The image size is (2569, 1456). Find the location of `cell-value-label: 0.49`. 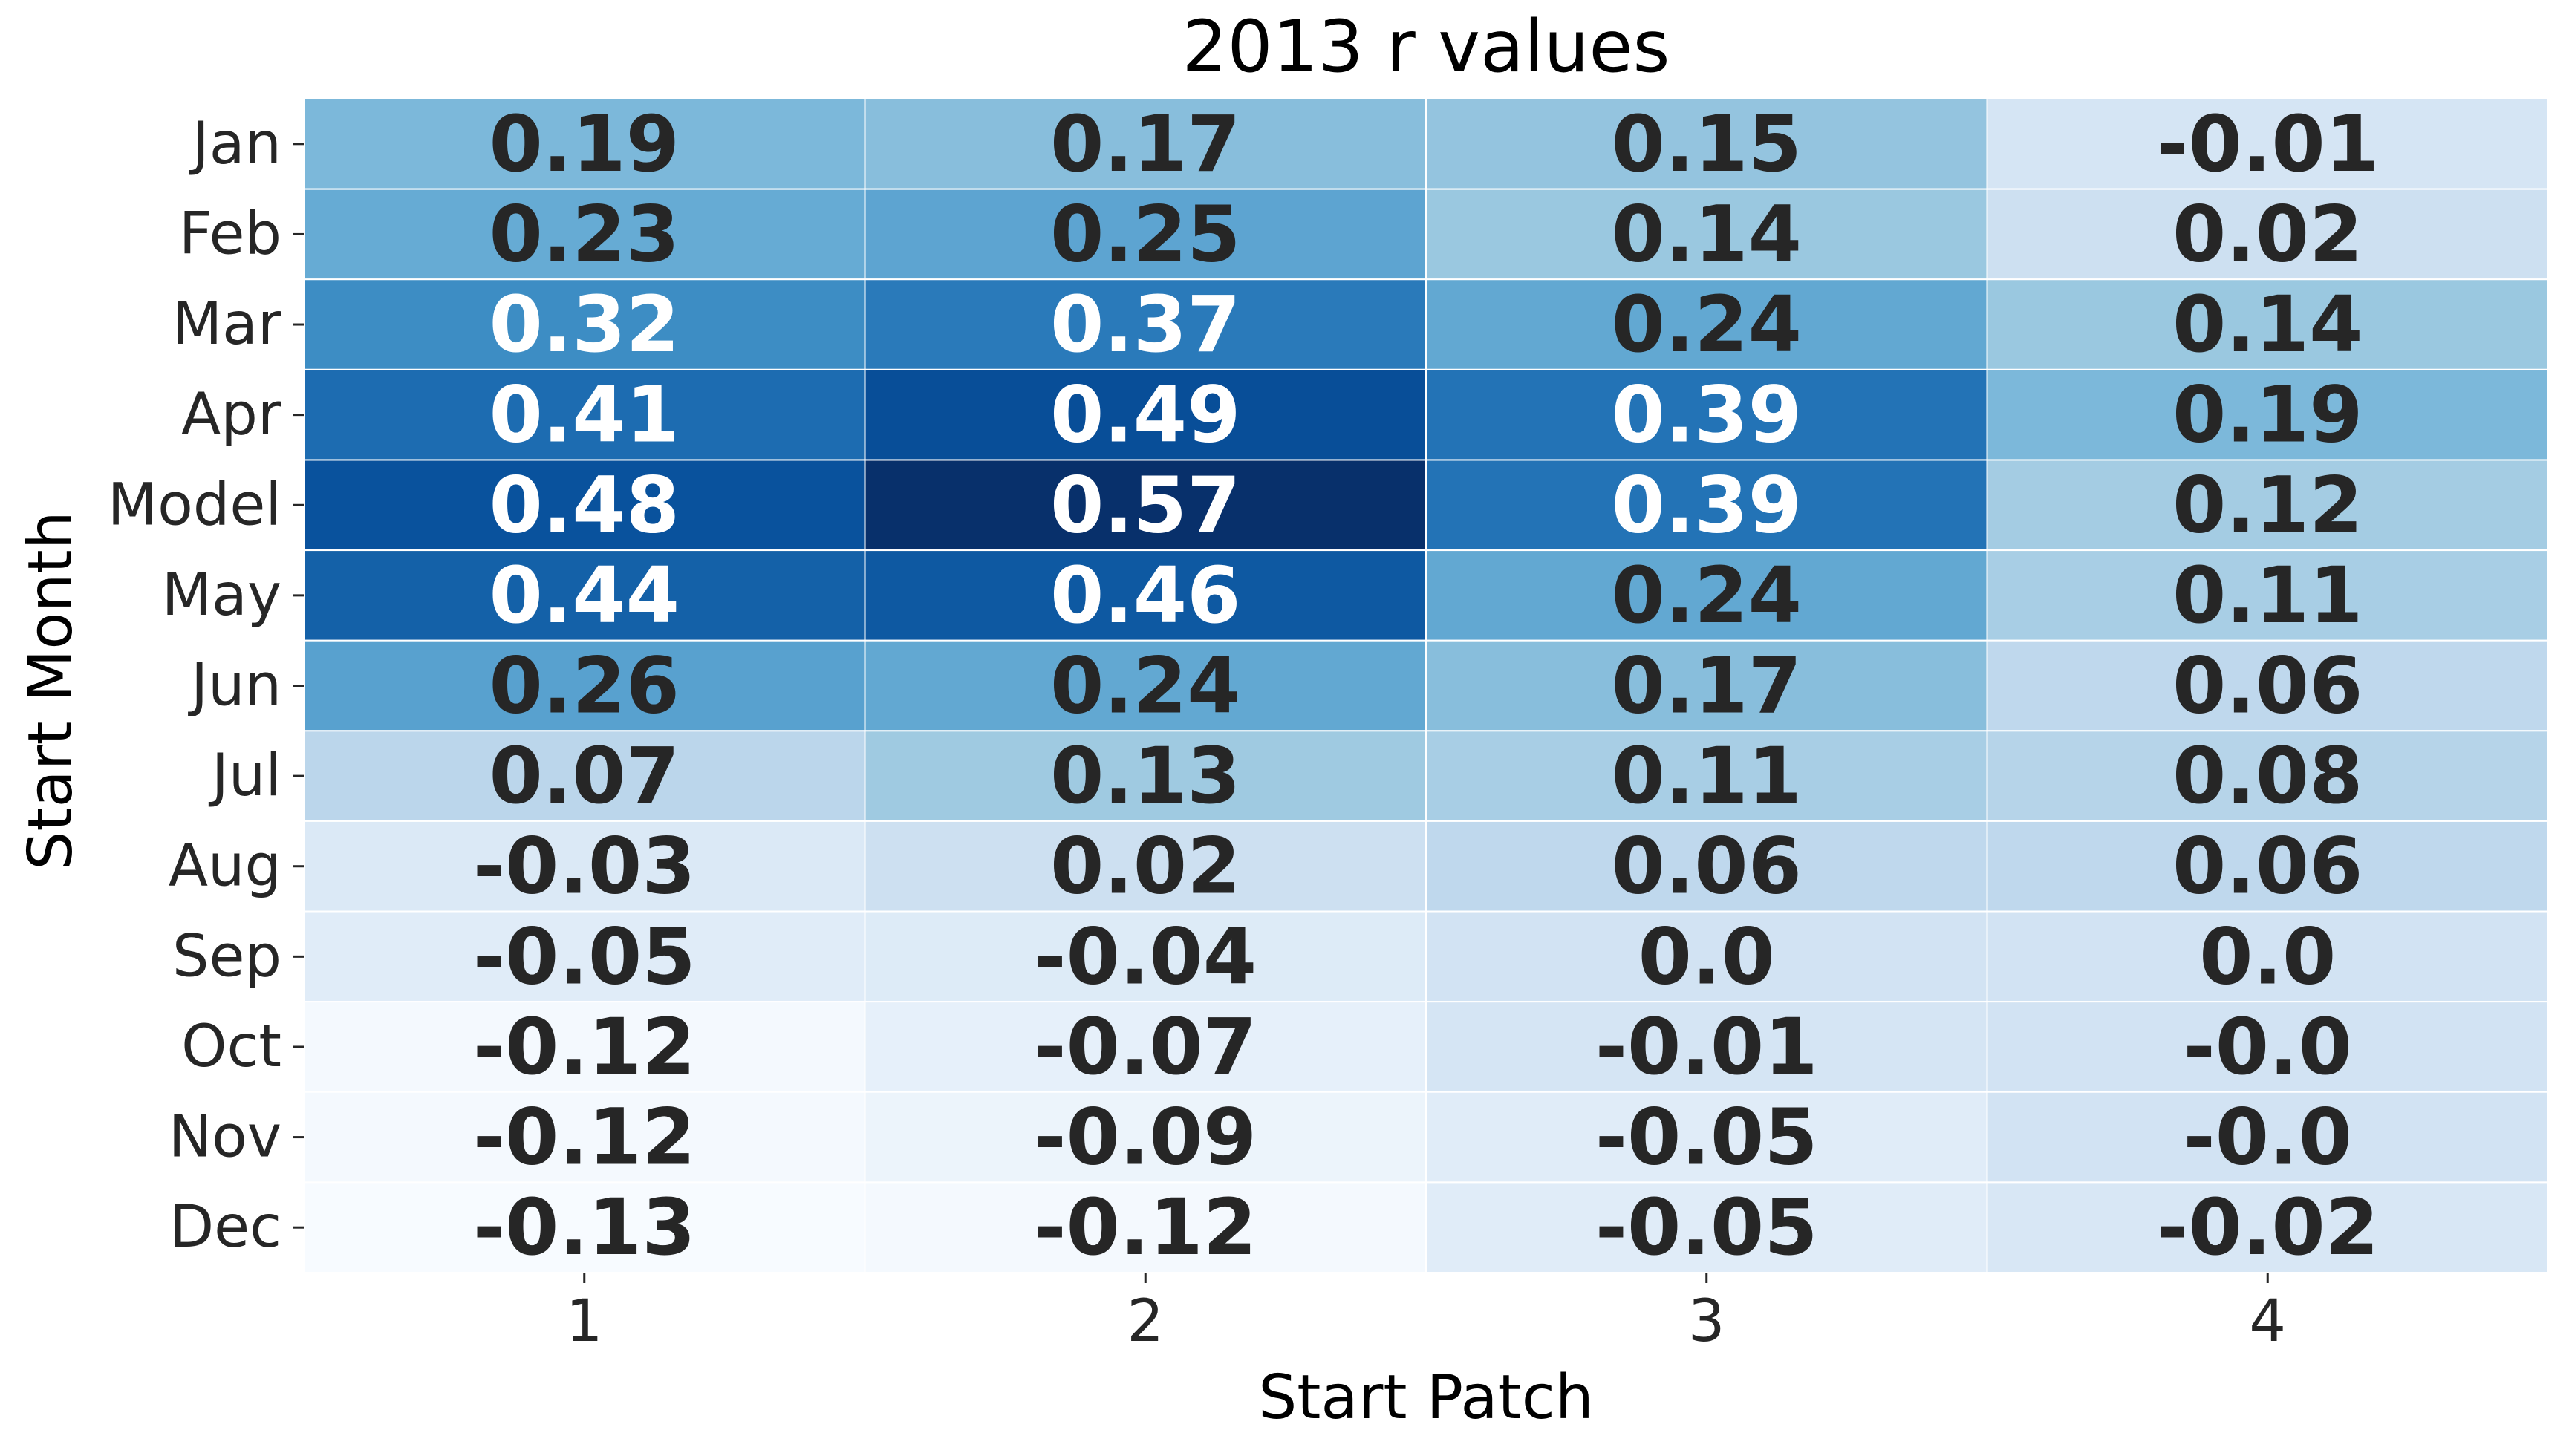

cell-value-label: 0.49 is located at coordinates (1145, 415).